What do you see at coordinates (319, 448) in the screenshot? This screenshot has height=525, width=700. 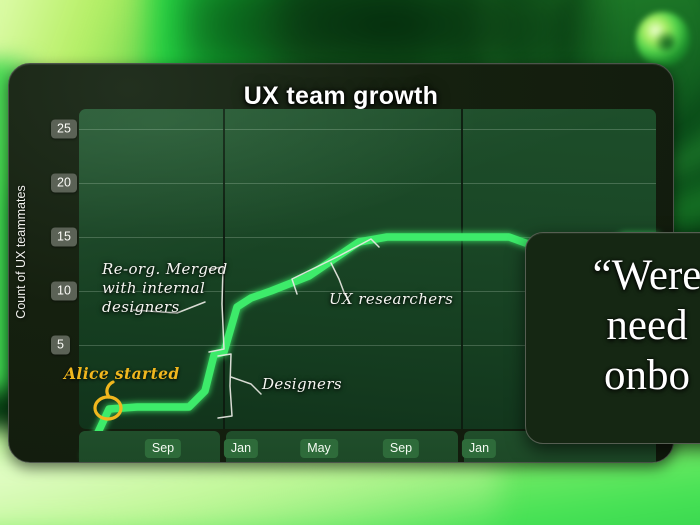 I see `x-tick-label: May` at bounding box center [319, 448].